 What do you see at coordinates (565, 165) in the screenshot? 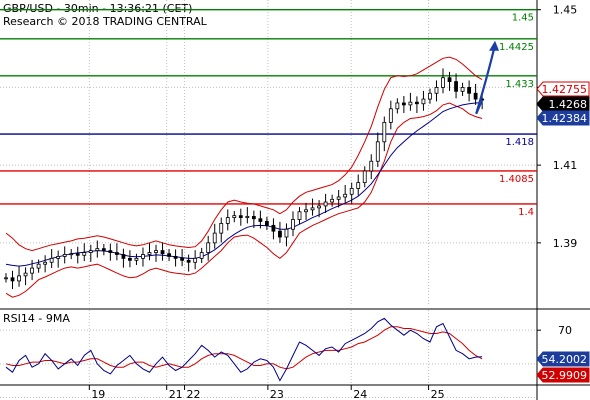
I see `price-tick-label: 1.41` at bounding box center [565, 165].